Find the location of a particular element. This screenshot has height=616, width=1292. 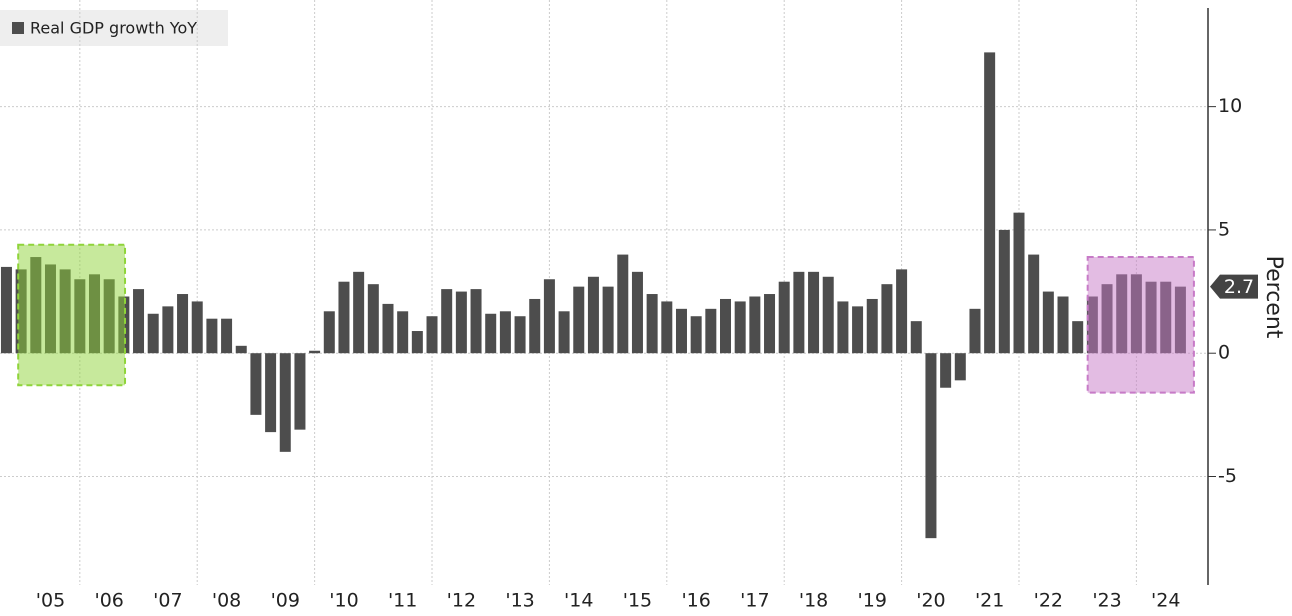

x-tick-label: '17 is located at coordinates (754, 601).